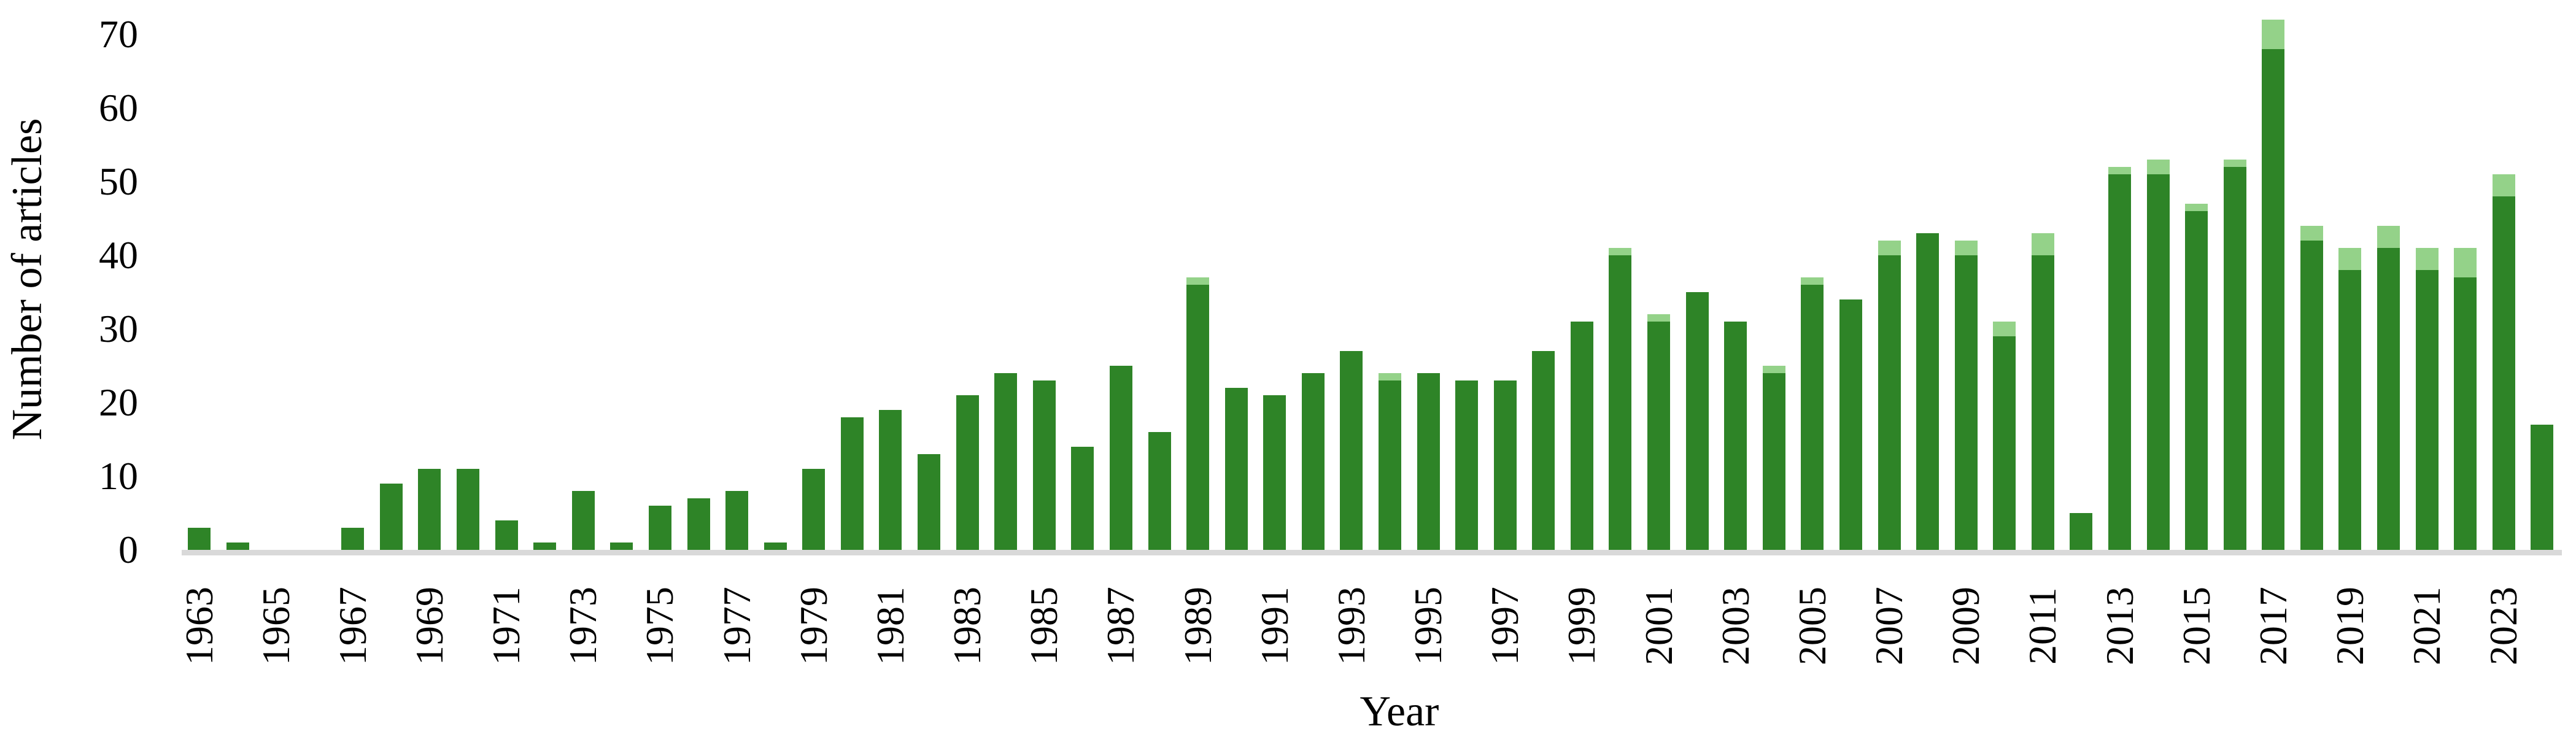  Describe the element at coordinates (199, 626) in the screenshot. I see `x-tick-label-1963: 1963` at that location.